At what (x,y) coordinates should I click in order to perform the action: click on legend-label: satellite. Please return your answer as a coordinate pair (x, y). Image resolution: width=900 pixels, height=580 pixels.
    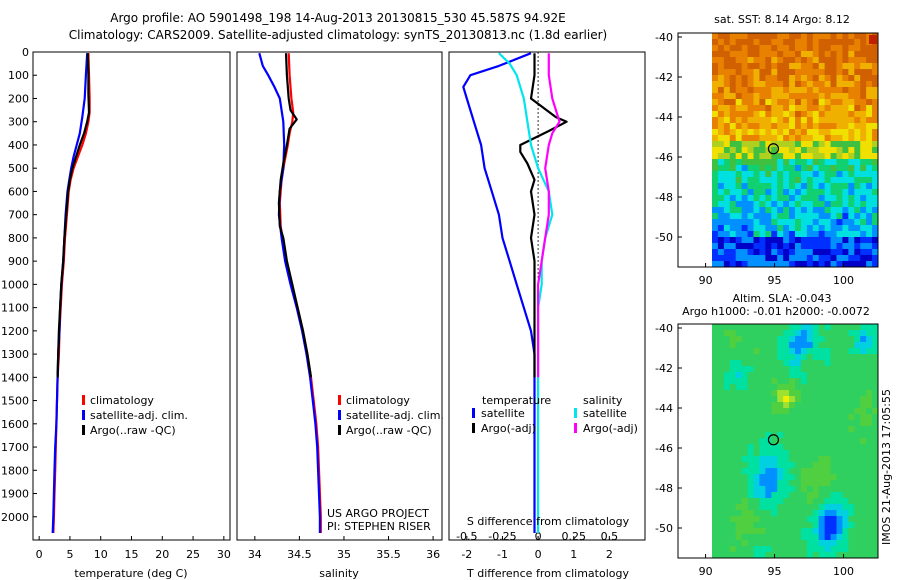
    Looking at the image, I should click on (605, 413).